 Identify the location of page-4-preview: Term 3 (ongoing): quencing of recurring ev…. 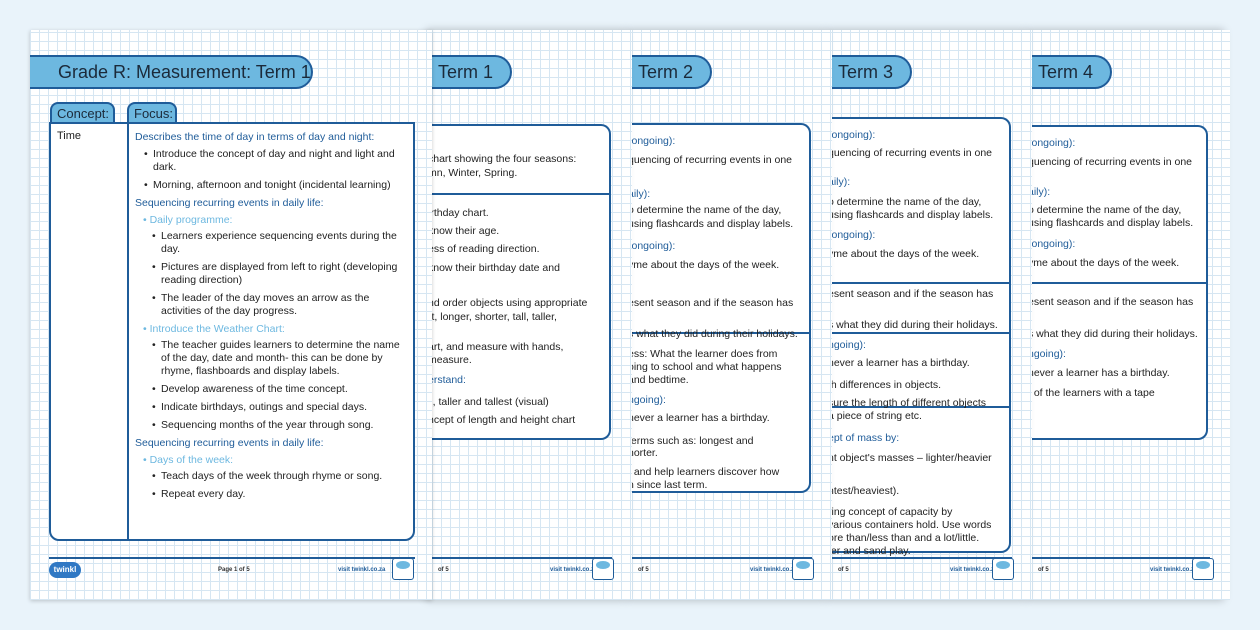
(932, 315).